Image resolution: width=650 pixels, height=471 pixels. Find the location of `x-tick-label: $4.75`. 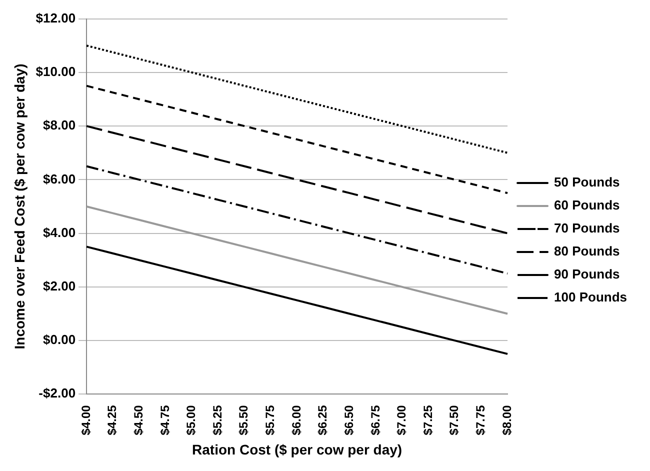

x-tick-label: $4.75 is located at coordinates (165, 420).